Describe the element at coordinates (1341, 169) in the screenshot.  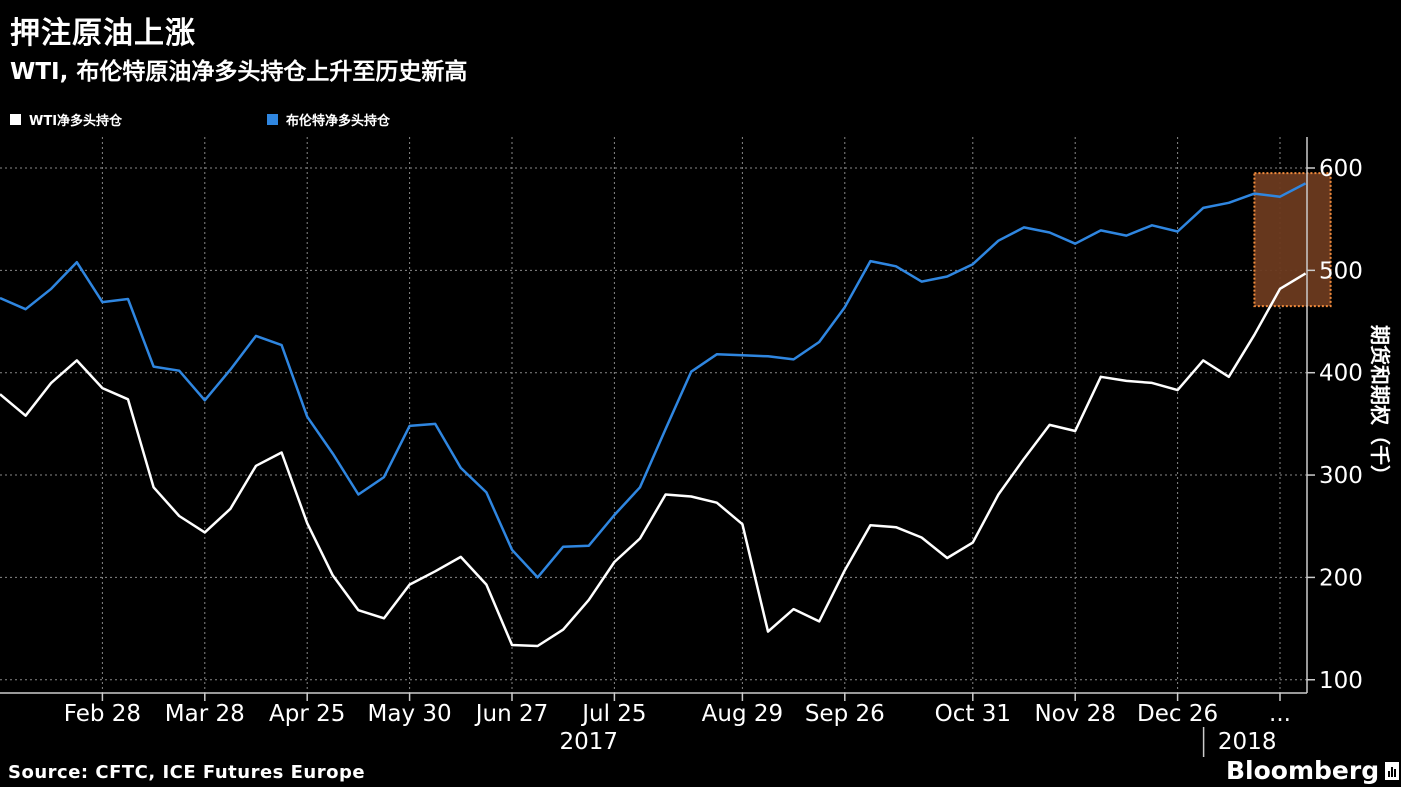
I see `y-tick-label-600: 600` at that location.